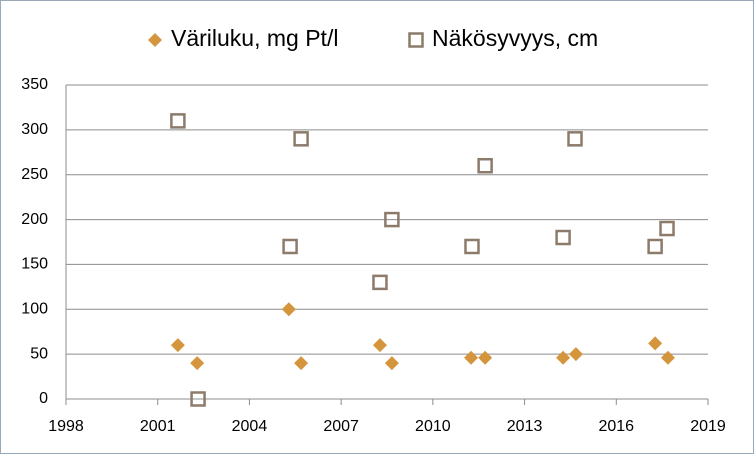  What do you see at coordinates (66, 426) in the screenshot?
I see `x-tick-label: 1998` at bounding box center [66, 426].